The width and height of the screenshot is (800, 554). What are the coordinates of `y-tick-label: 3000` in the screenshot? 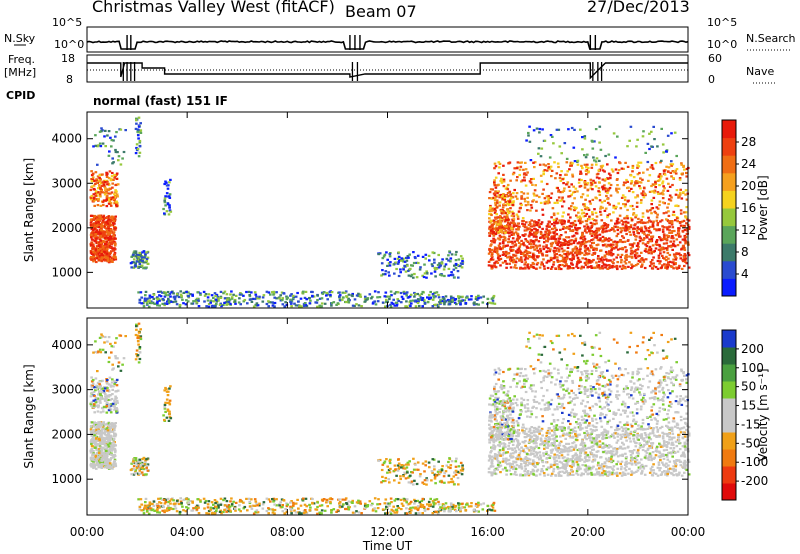 It's located at (66, 183).